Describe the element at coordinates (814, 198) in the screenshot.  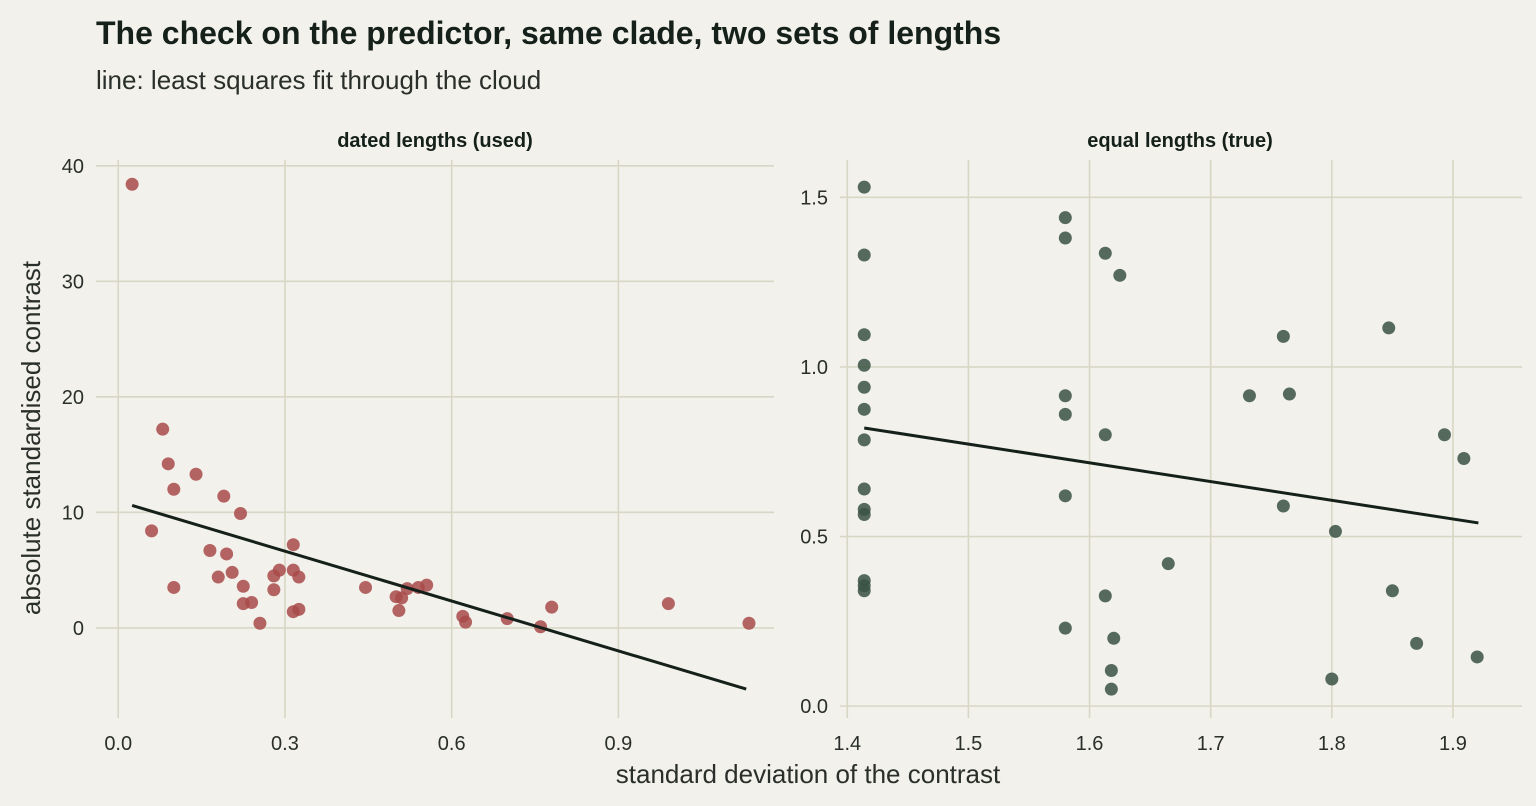
I see `y-tick-label: 1.5` at that location.